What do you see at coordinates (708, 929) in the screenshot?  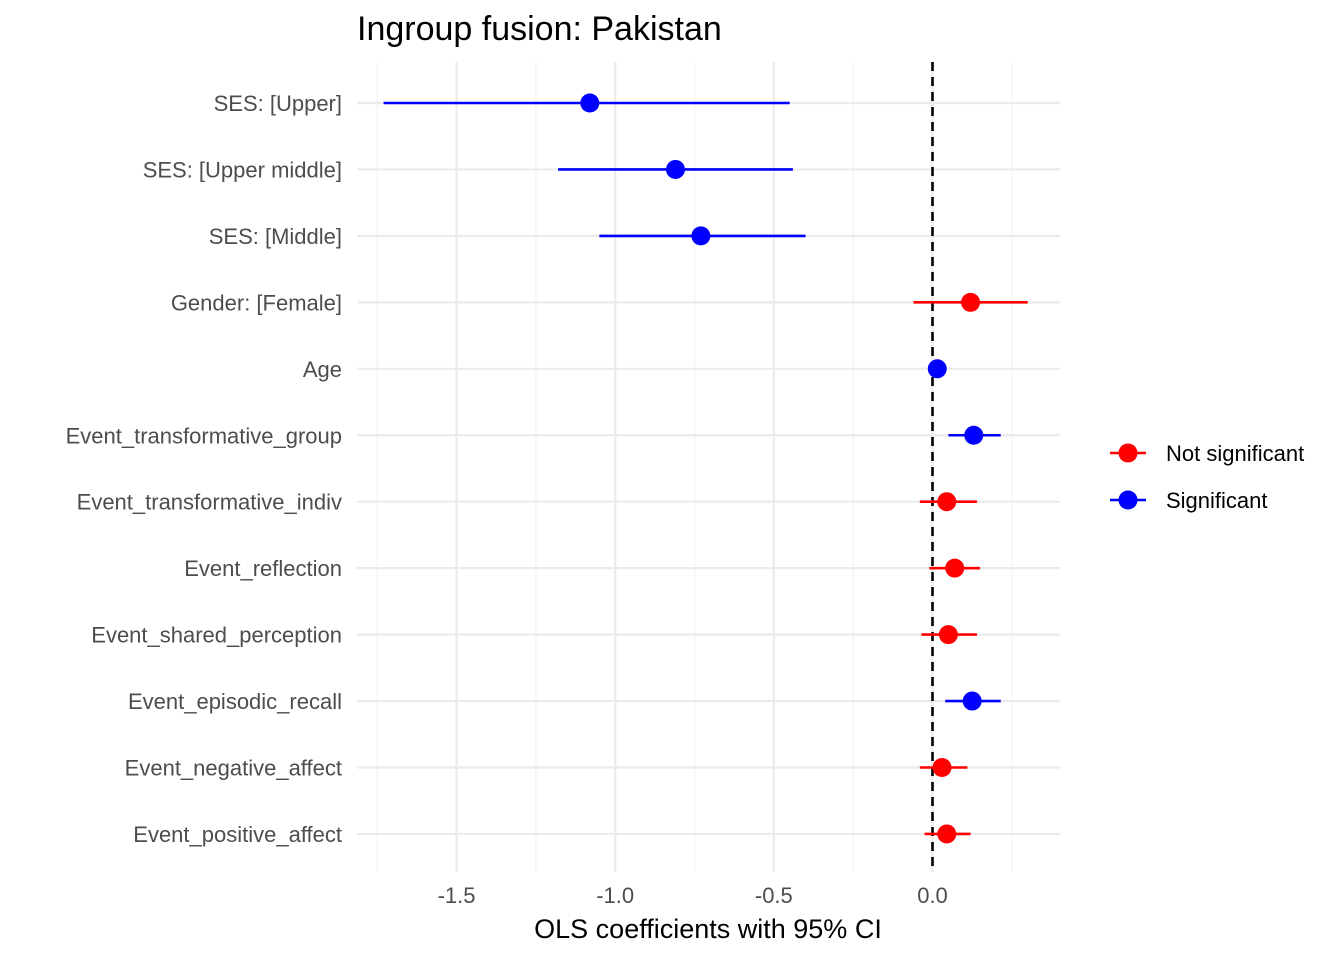 I see `x-axis-label: OLS coefficients with 95% CI` at bounding box center [708, 929].